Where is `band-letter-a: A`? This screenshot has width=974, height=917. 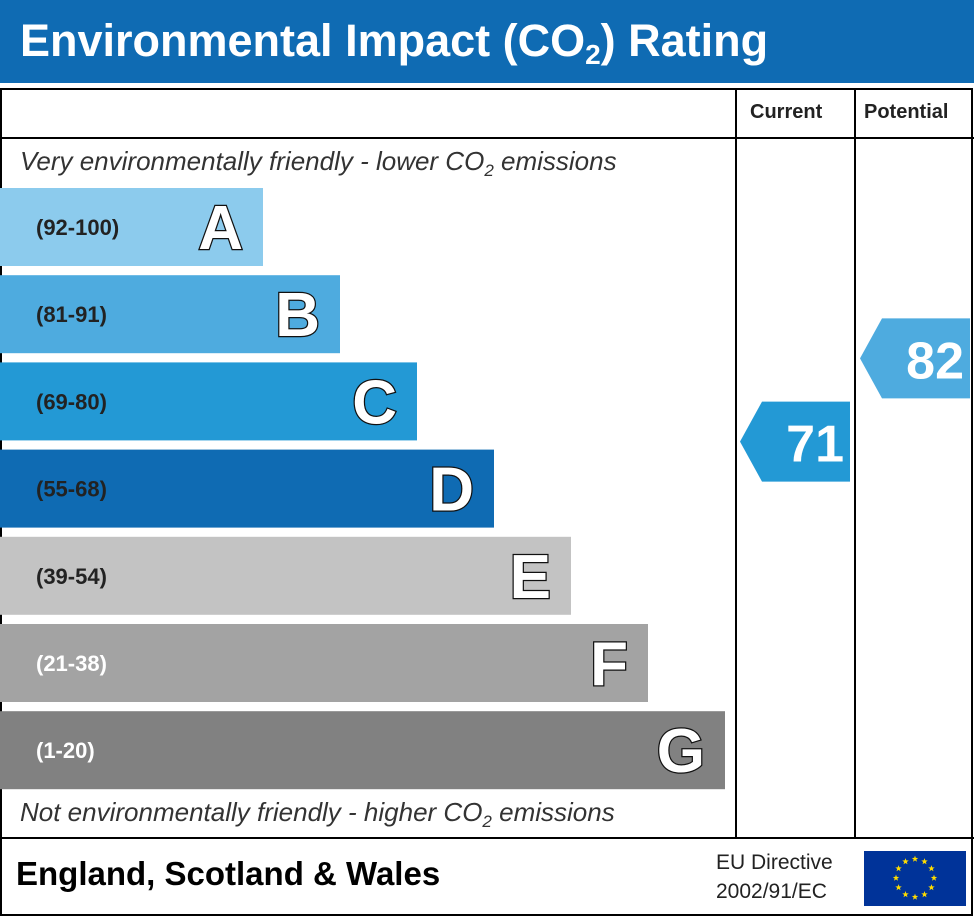 band-letter-a: A is located at coordinates (220, 228).